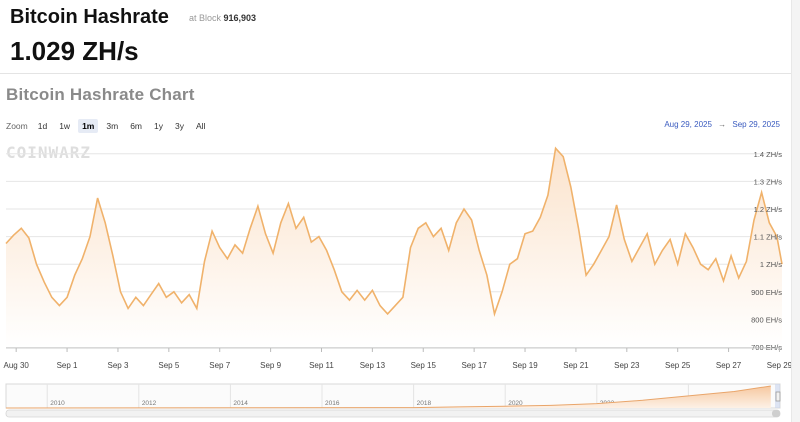  I want to click on navigator-year-label: 2014, so click(240, 403).